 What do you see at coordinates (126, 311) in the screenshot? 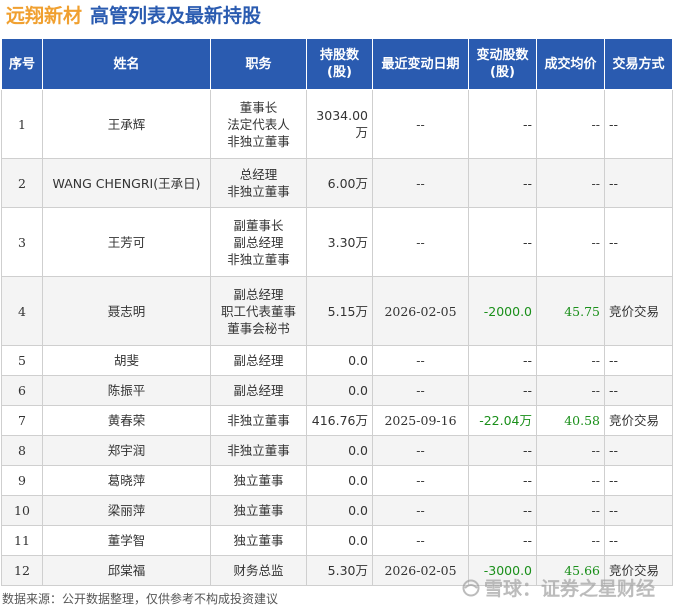
I see `cell-name: 聂志明` at bounding box center [126, 311].